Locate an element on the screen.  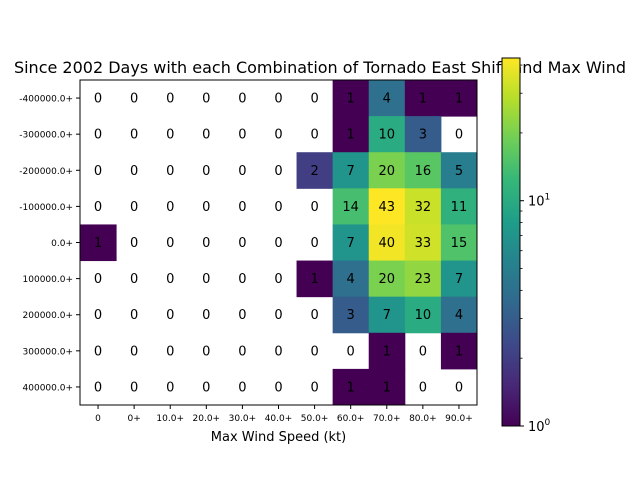
cell-value-label: 20 is located at coordinates (386, 171).